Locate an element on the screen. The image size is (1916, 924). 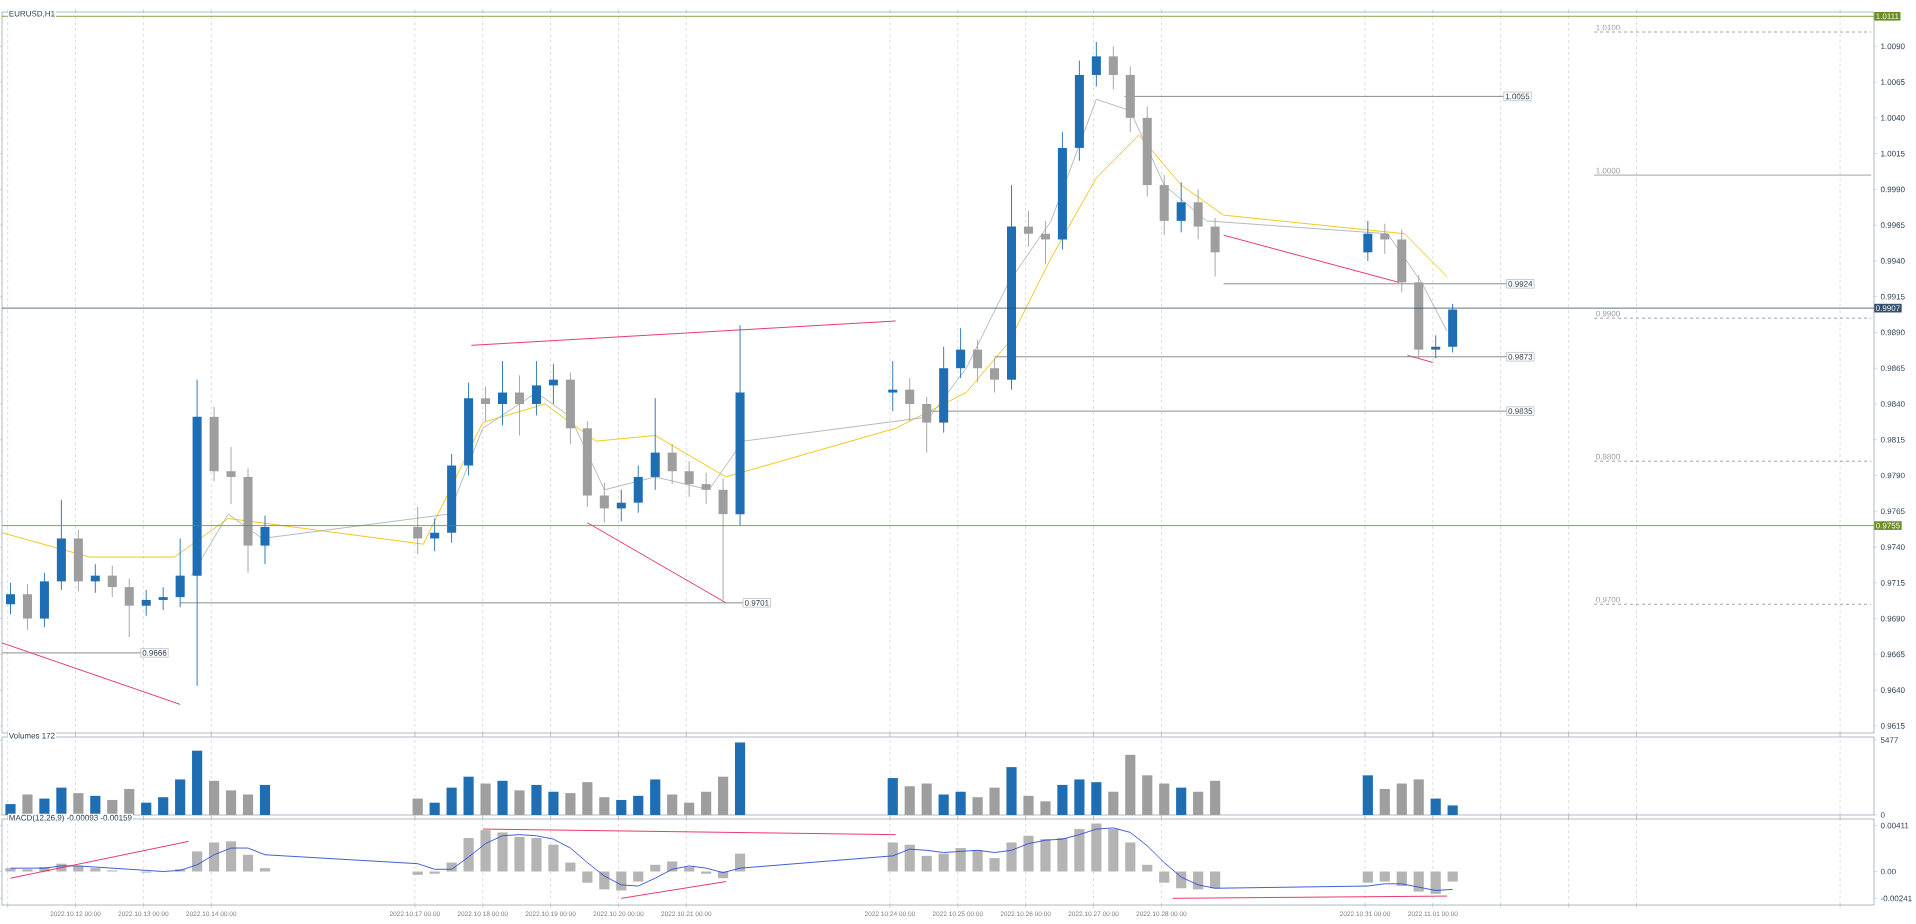
chart-title: Volumes 172 is located at coordinates (31, 735).